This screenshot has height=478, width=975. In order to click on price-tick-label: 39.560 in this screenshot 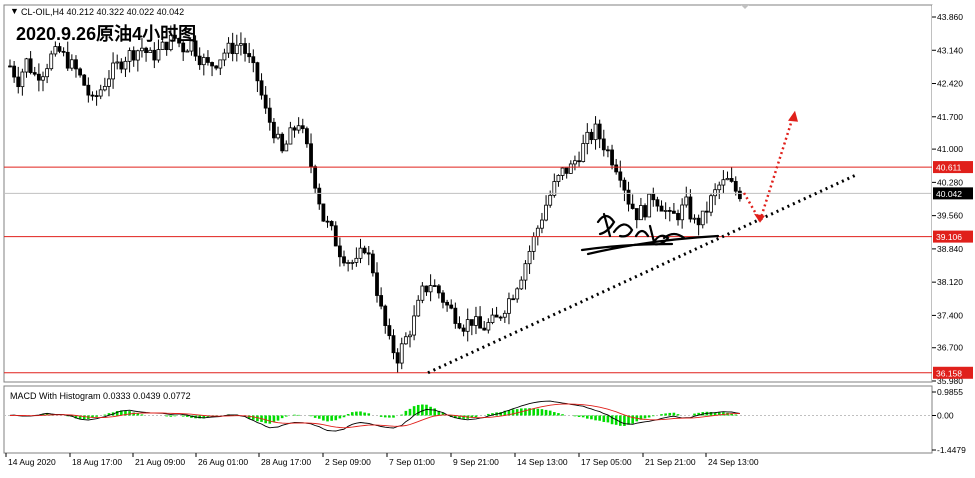, I will do `click(950, 216)`.